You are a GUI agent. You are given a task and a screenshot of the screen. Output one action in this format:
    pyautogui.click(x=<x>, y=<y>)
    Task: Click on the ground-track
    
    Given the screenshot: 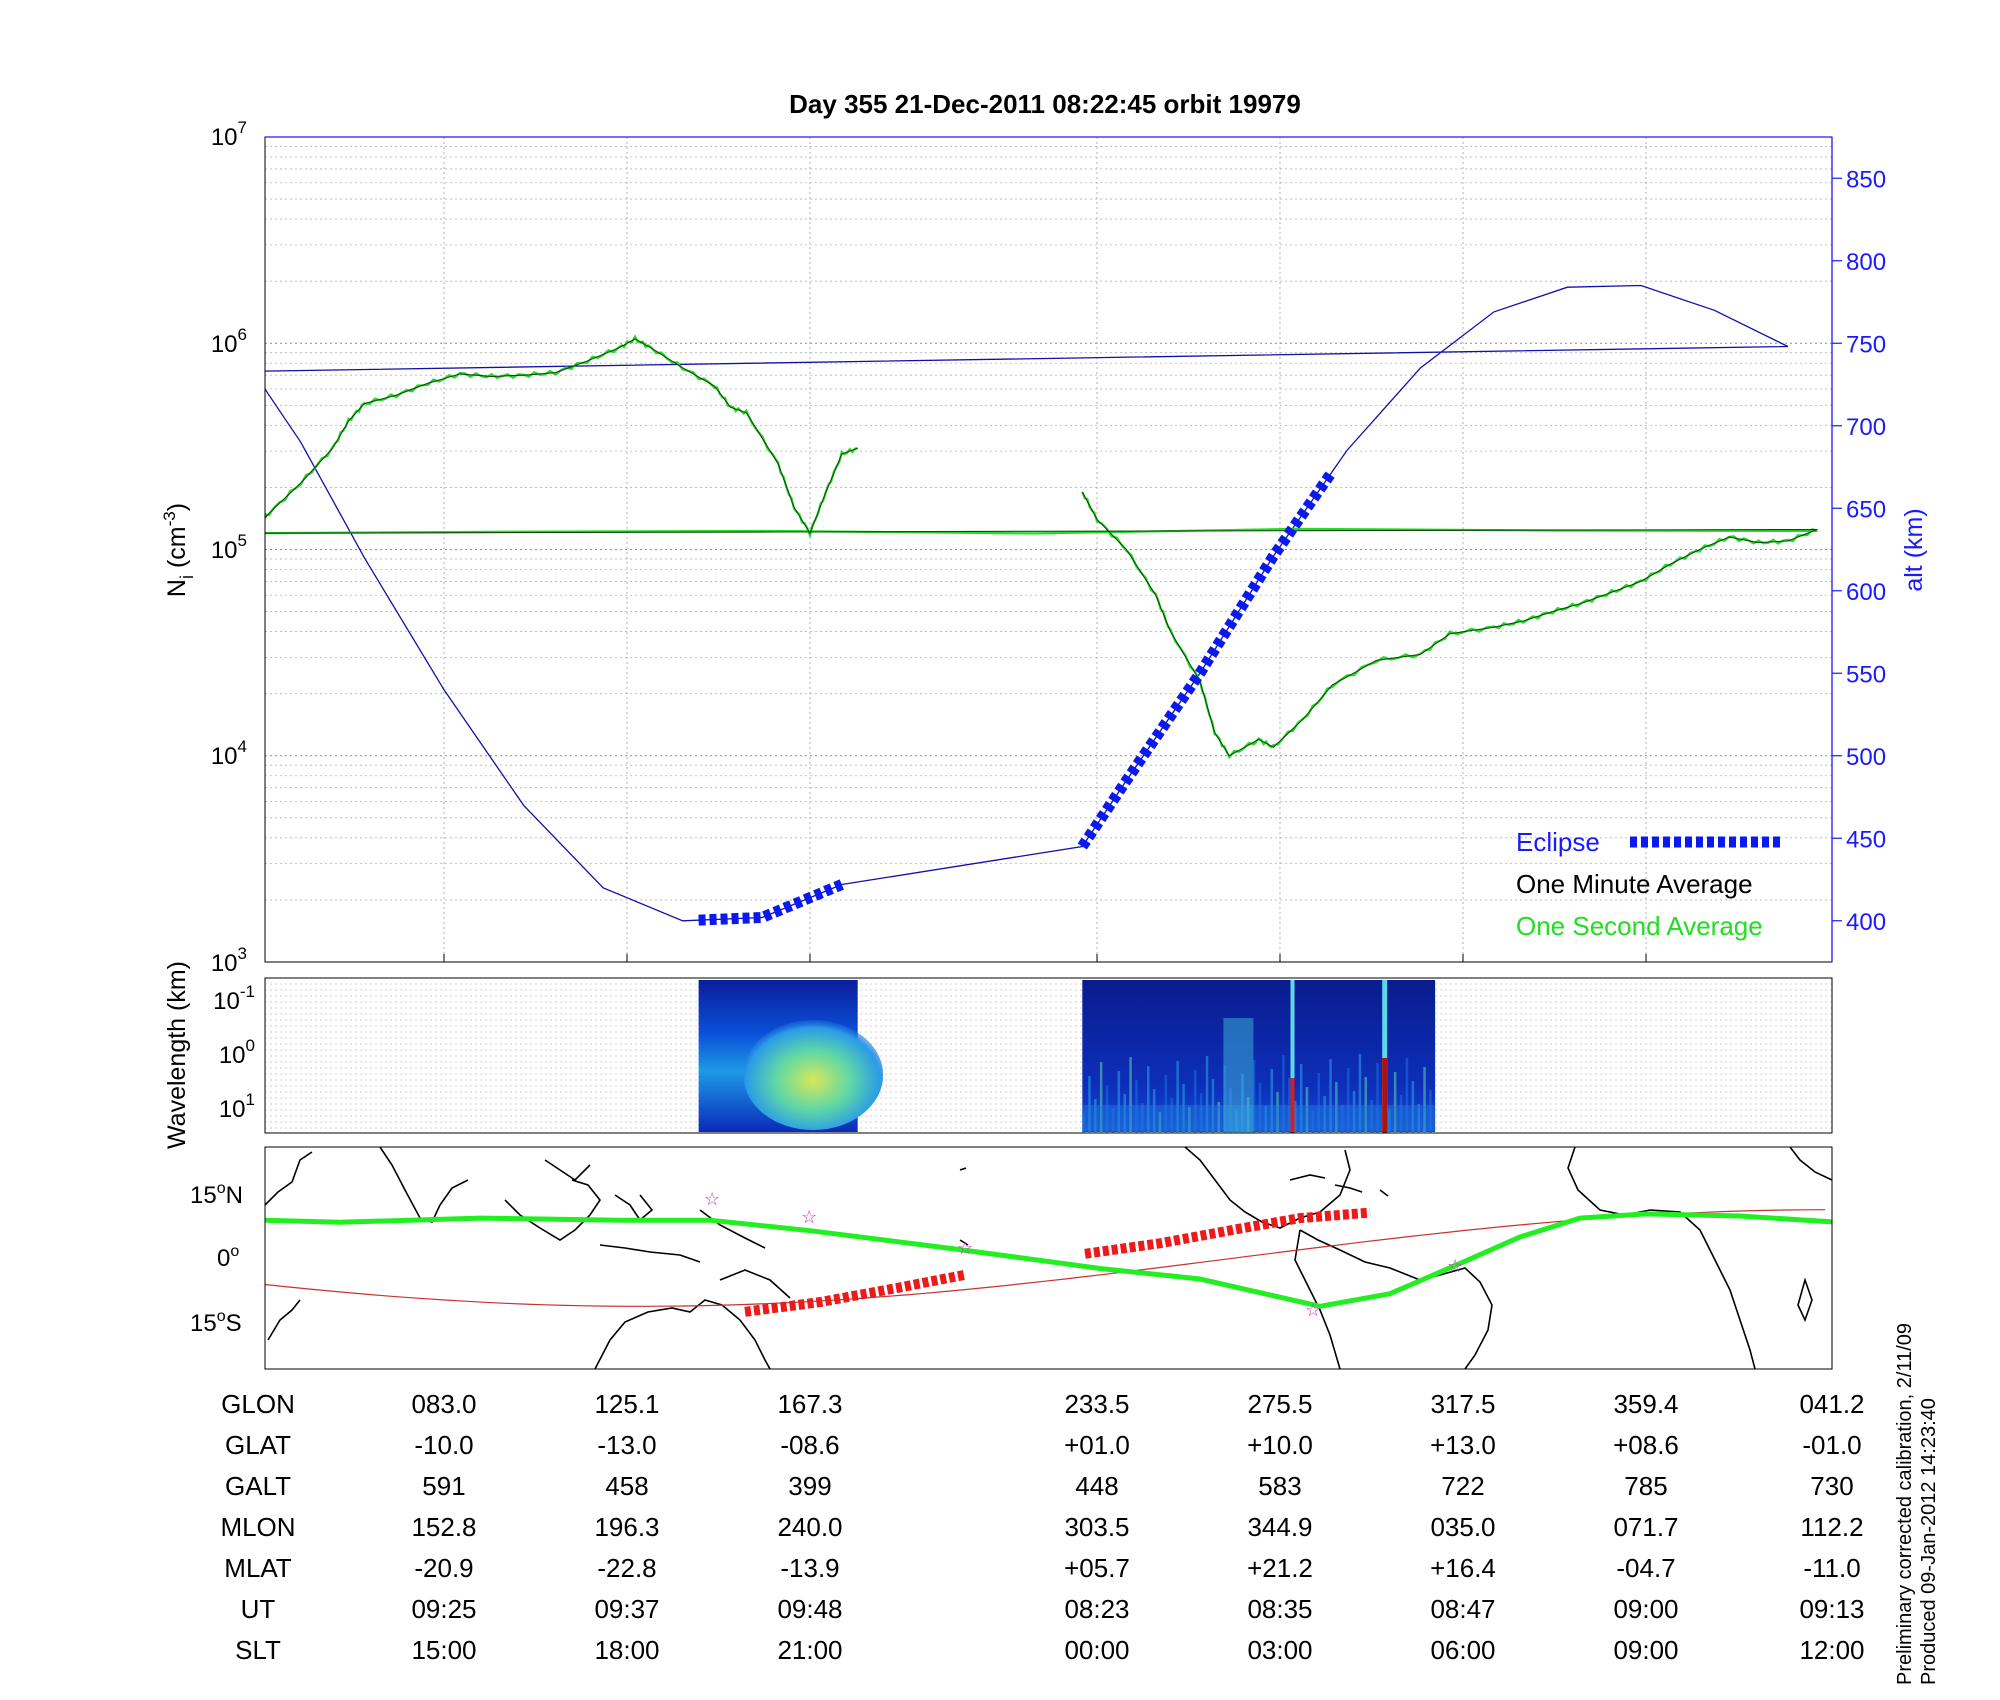 What is the action you would take?
    pyautogui.click(x=1048, y=1260)
    